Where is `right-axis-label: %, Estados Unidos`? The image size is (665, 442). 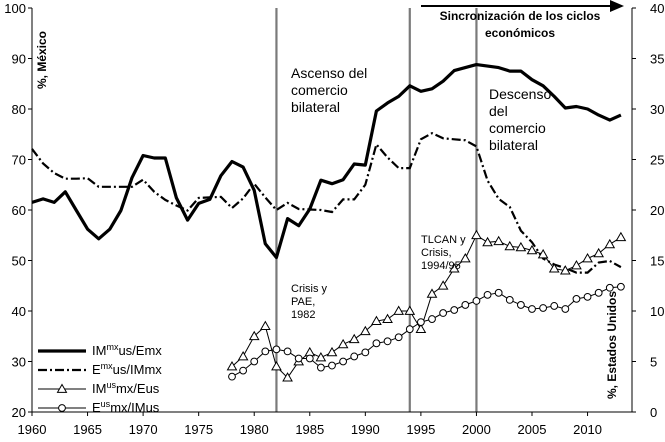
right-axis-label: %, Estados Unidos is located at coordinates (612, 345).